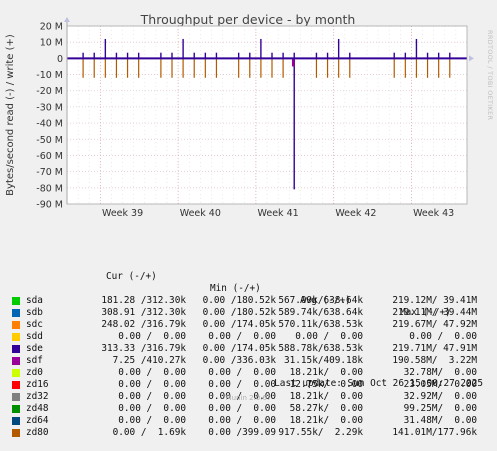 The width and height of the screenshot is (497, 451). What do you see at coordinates (320, 432) in the screenshot?
I see `legend-avg: 917.55k/ 2.29k` at bounding box center [320, 432].